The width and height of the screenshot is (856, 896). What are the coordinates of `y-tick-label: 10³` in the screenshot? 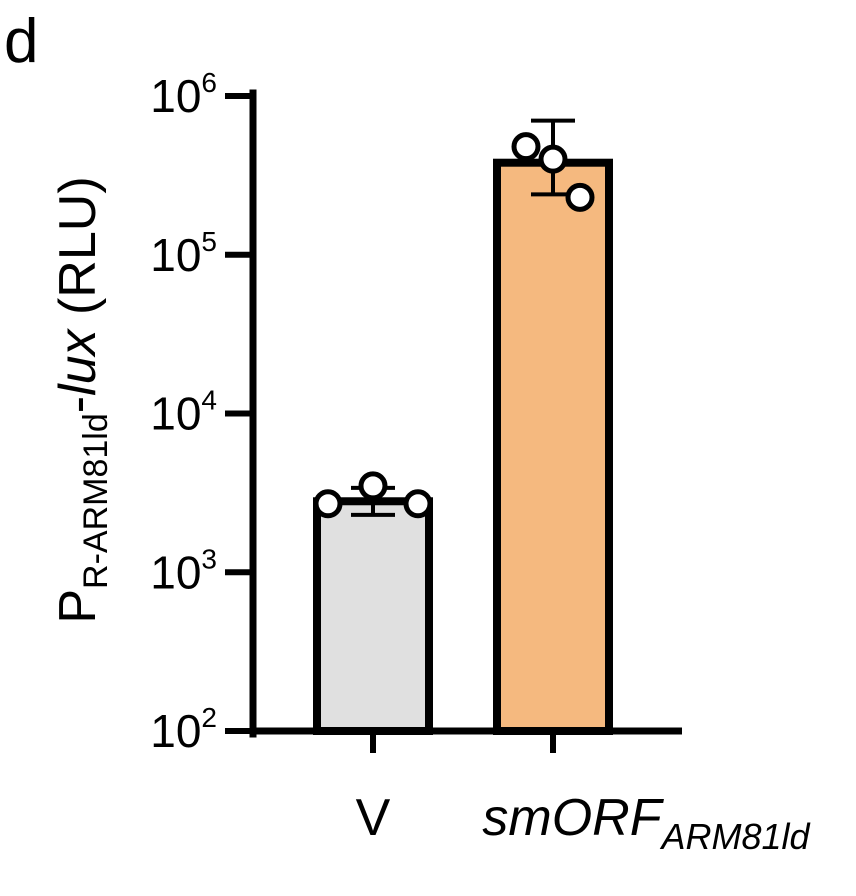 It's located at (183, 570).